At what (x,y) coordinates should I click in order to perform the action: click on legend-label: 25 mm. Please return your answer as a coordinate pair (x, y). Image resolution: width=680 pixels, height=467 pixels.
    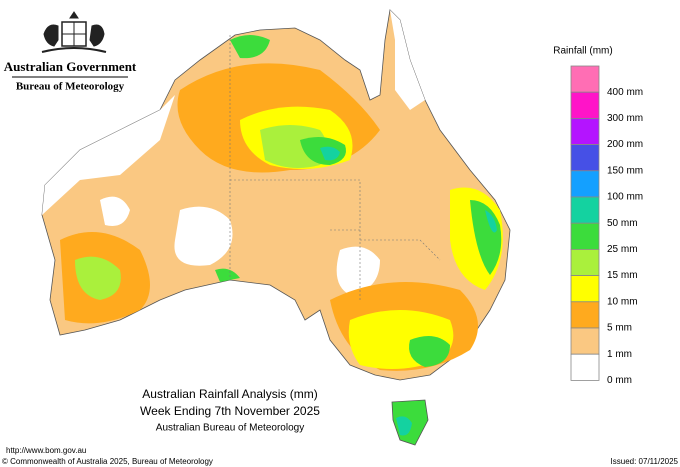
    Looking at the image, I should click on (622, 249).